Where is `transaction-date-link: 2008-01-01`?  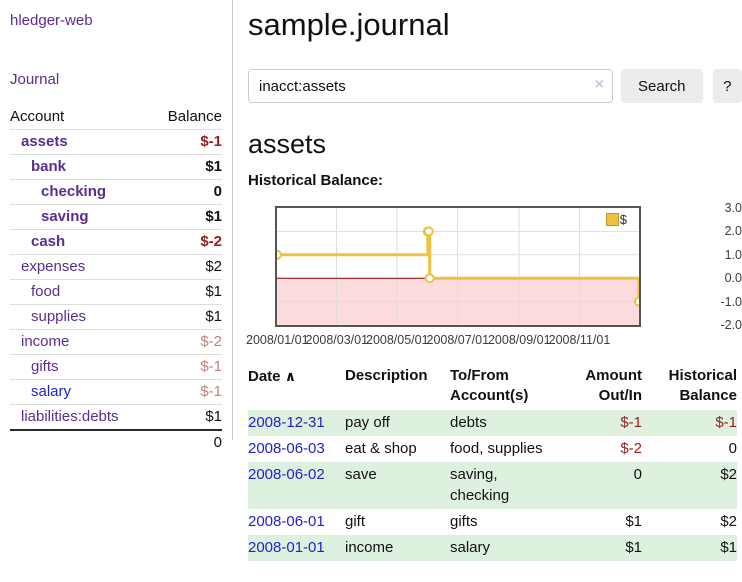 transaction-date-link: 2008-01-01 is located at coordinates (286, 547).